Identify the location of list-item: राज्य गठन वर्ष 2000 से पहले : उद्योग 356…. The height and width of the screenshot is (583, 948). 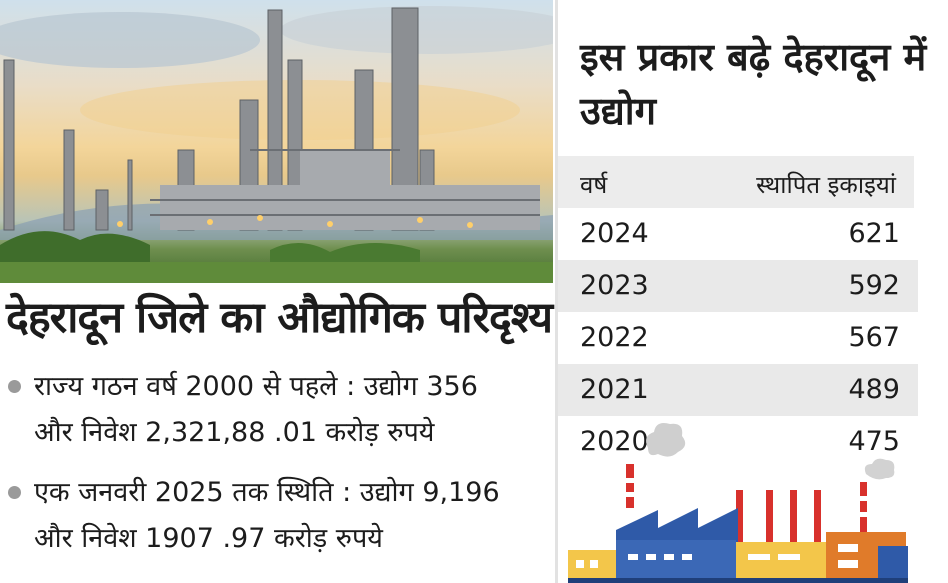
(278, 410).